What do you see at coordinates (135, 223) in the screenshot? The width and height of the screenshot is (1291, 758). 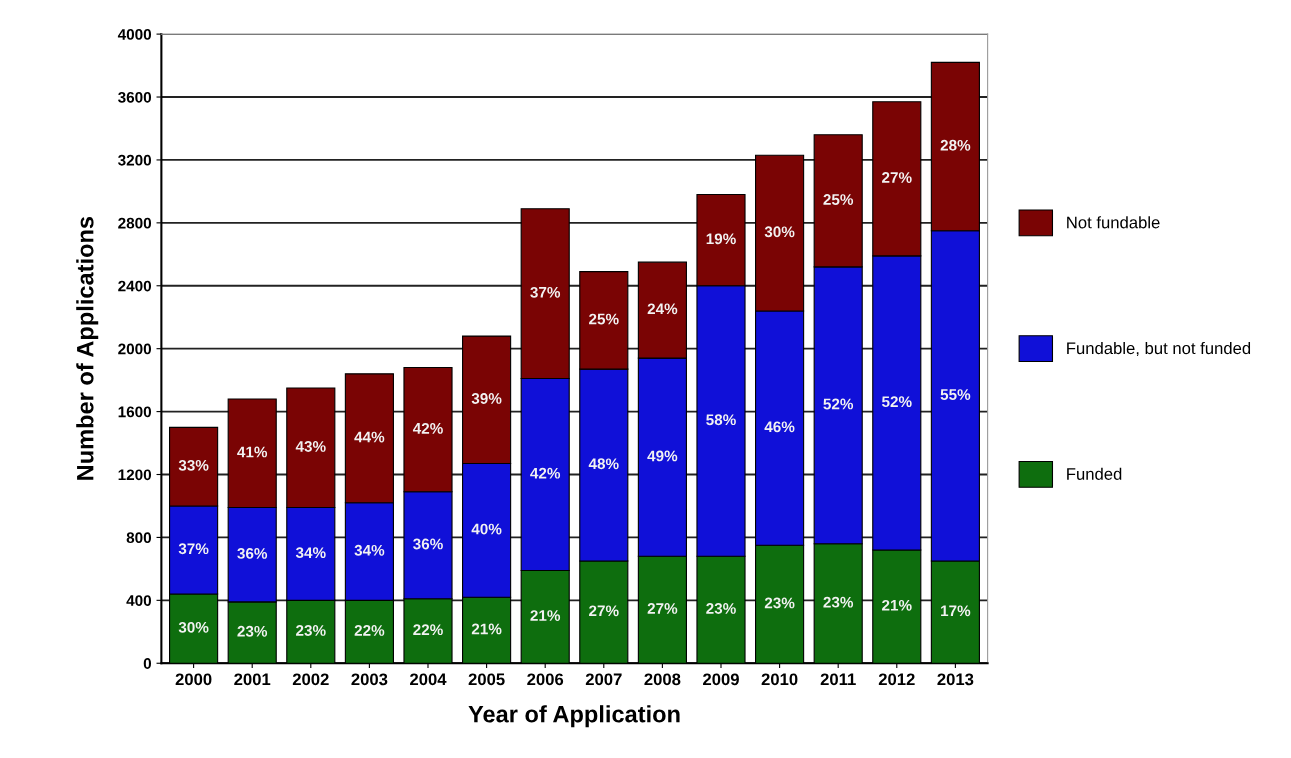 I see `y-tick-label: 2800` at bounding box center [135, 223].